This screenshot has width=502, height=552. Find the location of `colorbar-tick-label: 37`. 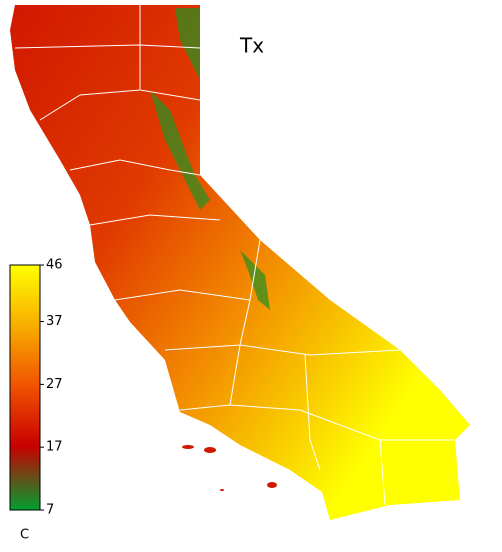

colorbar-tick-label: 37 is located at coordinates (54, 321).